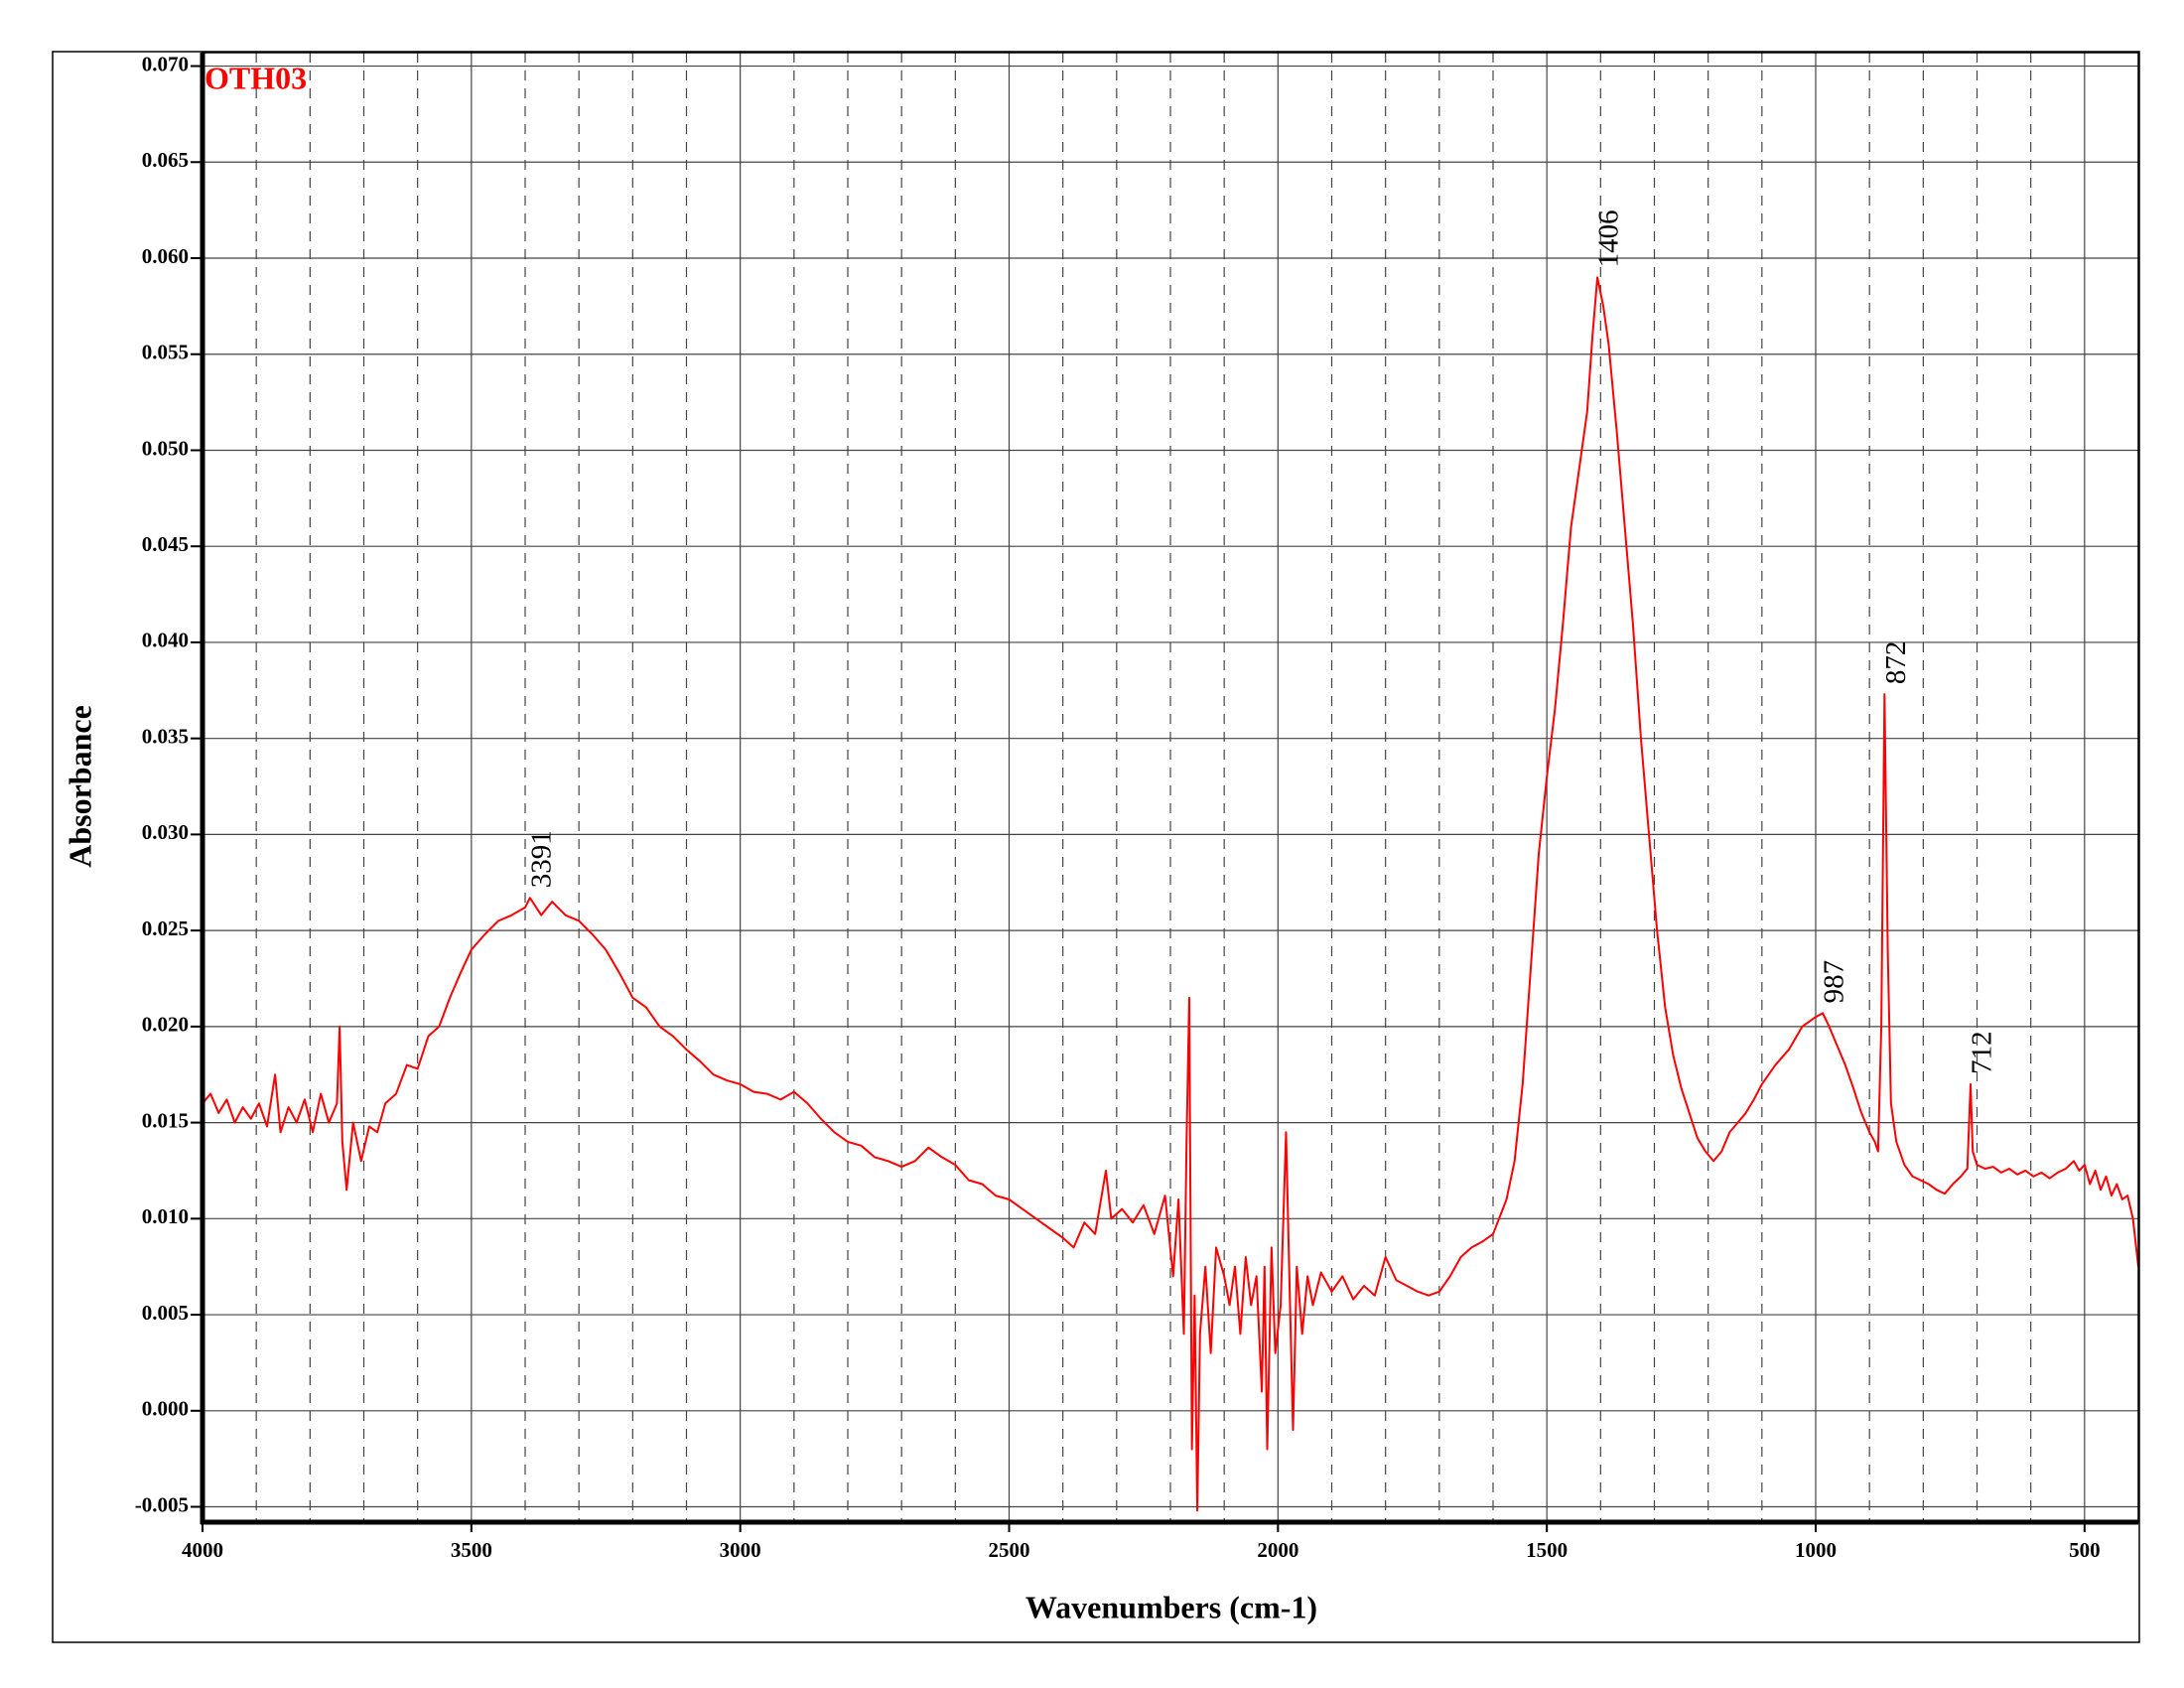 The height and width of the screenshot is (1688, 2184). I want to click on y-tick-label: 0.025, so click(165, 928).